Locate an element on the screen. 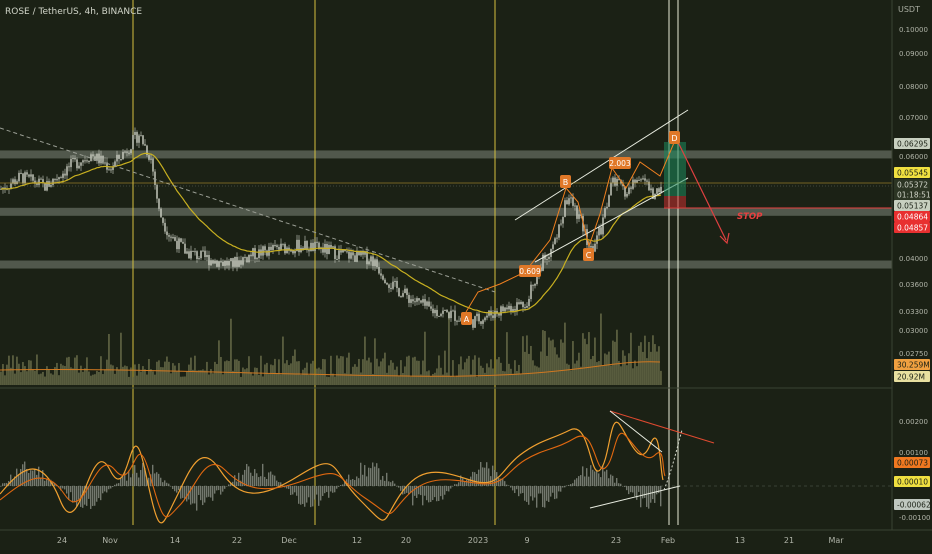  osc-divergence-upper is located at coordinates (662, 427).